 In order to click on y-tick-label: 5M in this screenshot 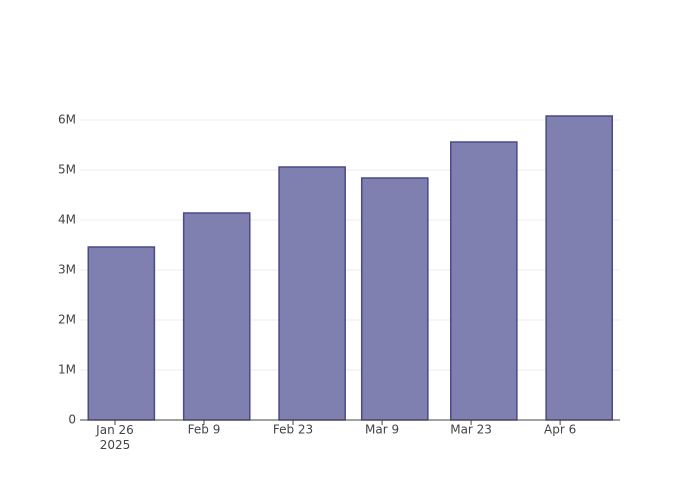, I will do `click(67, 170)`.